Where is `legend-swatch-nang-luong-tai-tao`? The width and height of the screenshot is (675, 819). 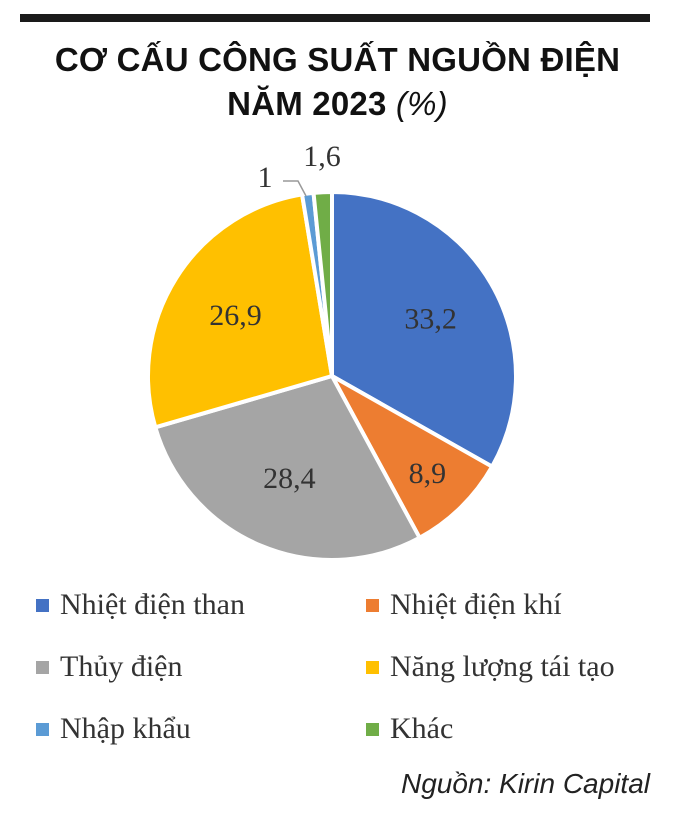 legend-swatch-nang-luong-tai-tao is located at coordinates (372, 667).